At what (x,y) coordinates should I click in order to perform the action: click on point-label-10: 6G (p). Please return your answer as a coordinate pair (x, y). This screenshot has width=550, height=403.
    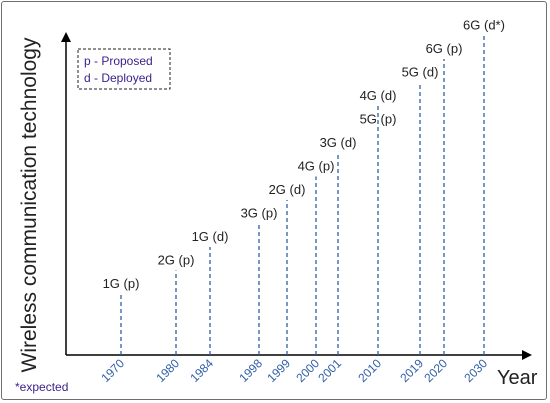
    Looking at the image, I should click on (444, 48).